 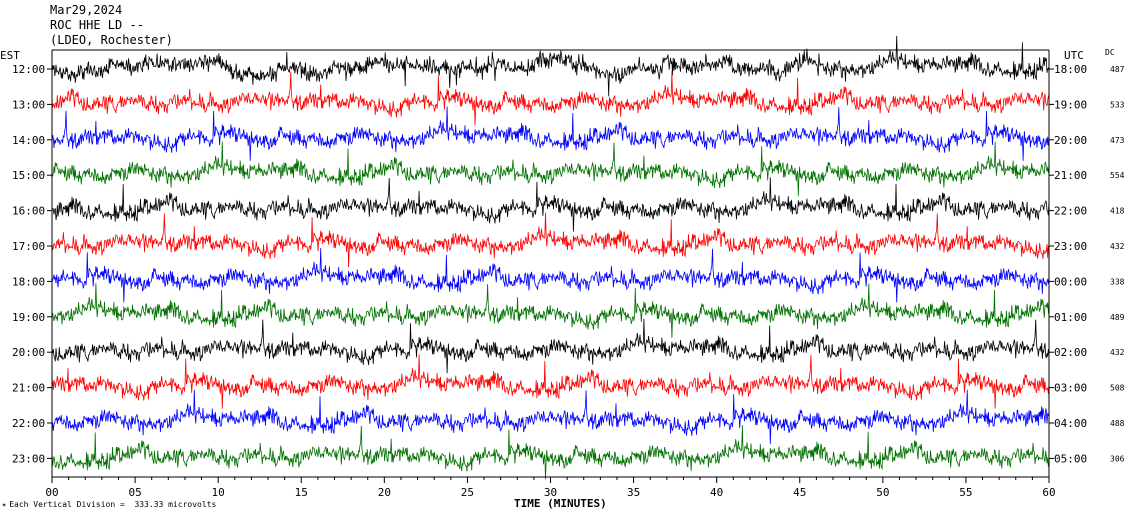 What do you see at coordinates (28, 388) in the screenshot?
I see `est-hour-label: 21:00` at bounding box center [28, 388].